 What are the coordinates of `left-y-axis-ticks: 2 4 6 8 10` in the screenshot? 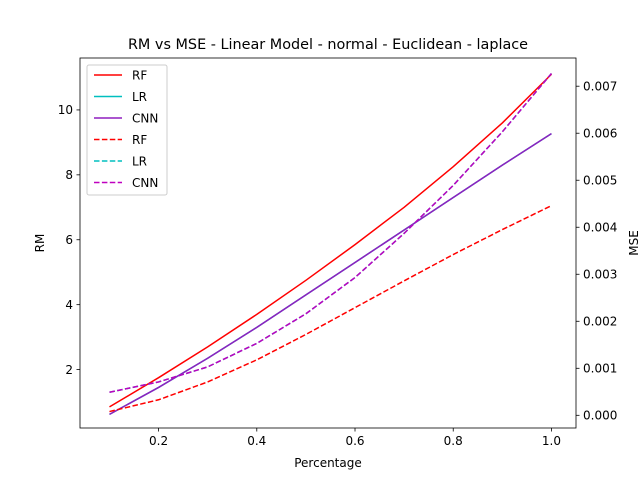 It's located at (69, 240).